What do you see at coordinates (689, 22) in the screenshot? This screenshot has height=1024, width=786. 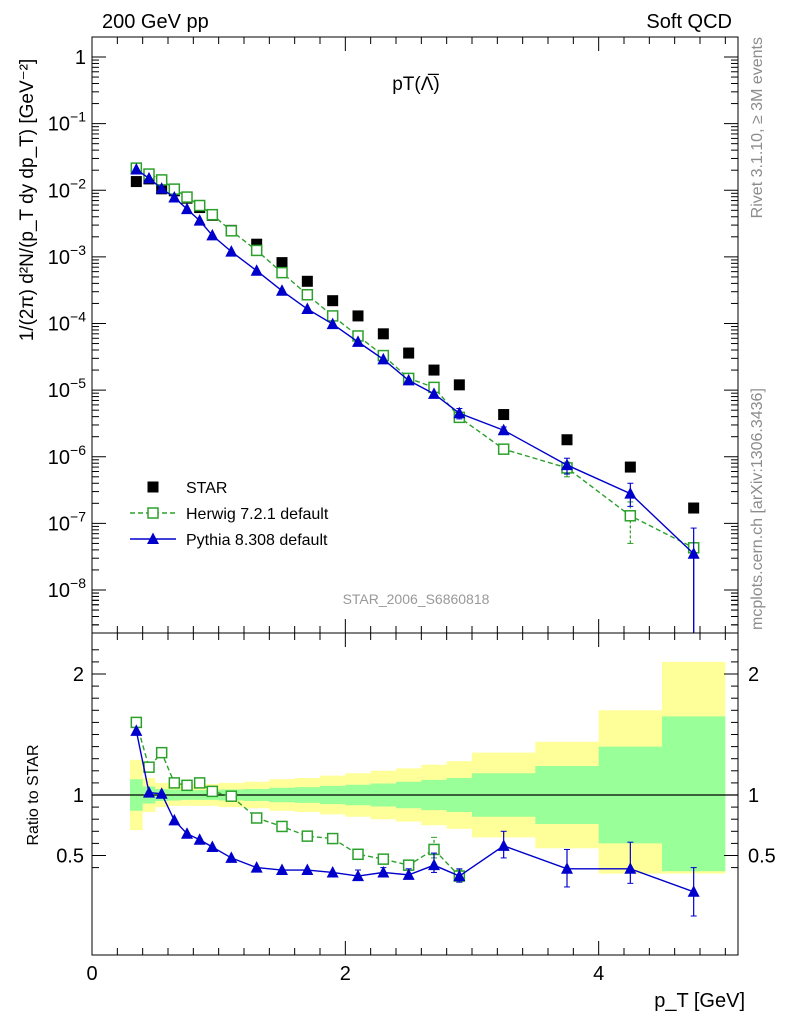 I see `header-right: Soft QCD` at bounding box center [689, 22].